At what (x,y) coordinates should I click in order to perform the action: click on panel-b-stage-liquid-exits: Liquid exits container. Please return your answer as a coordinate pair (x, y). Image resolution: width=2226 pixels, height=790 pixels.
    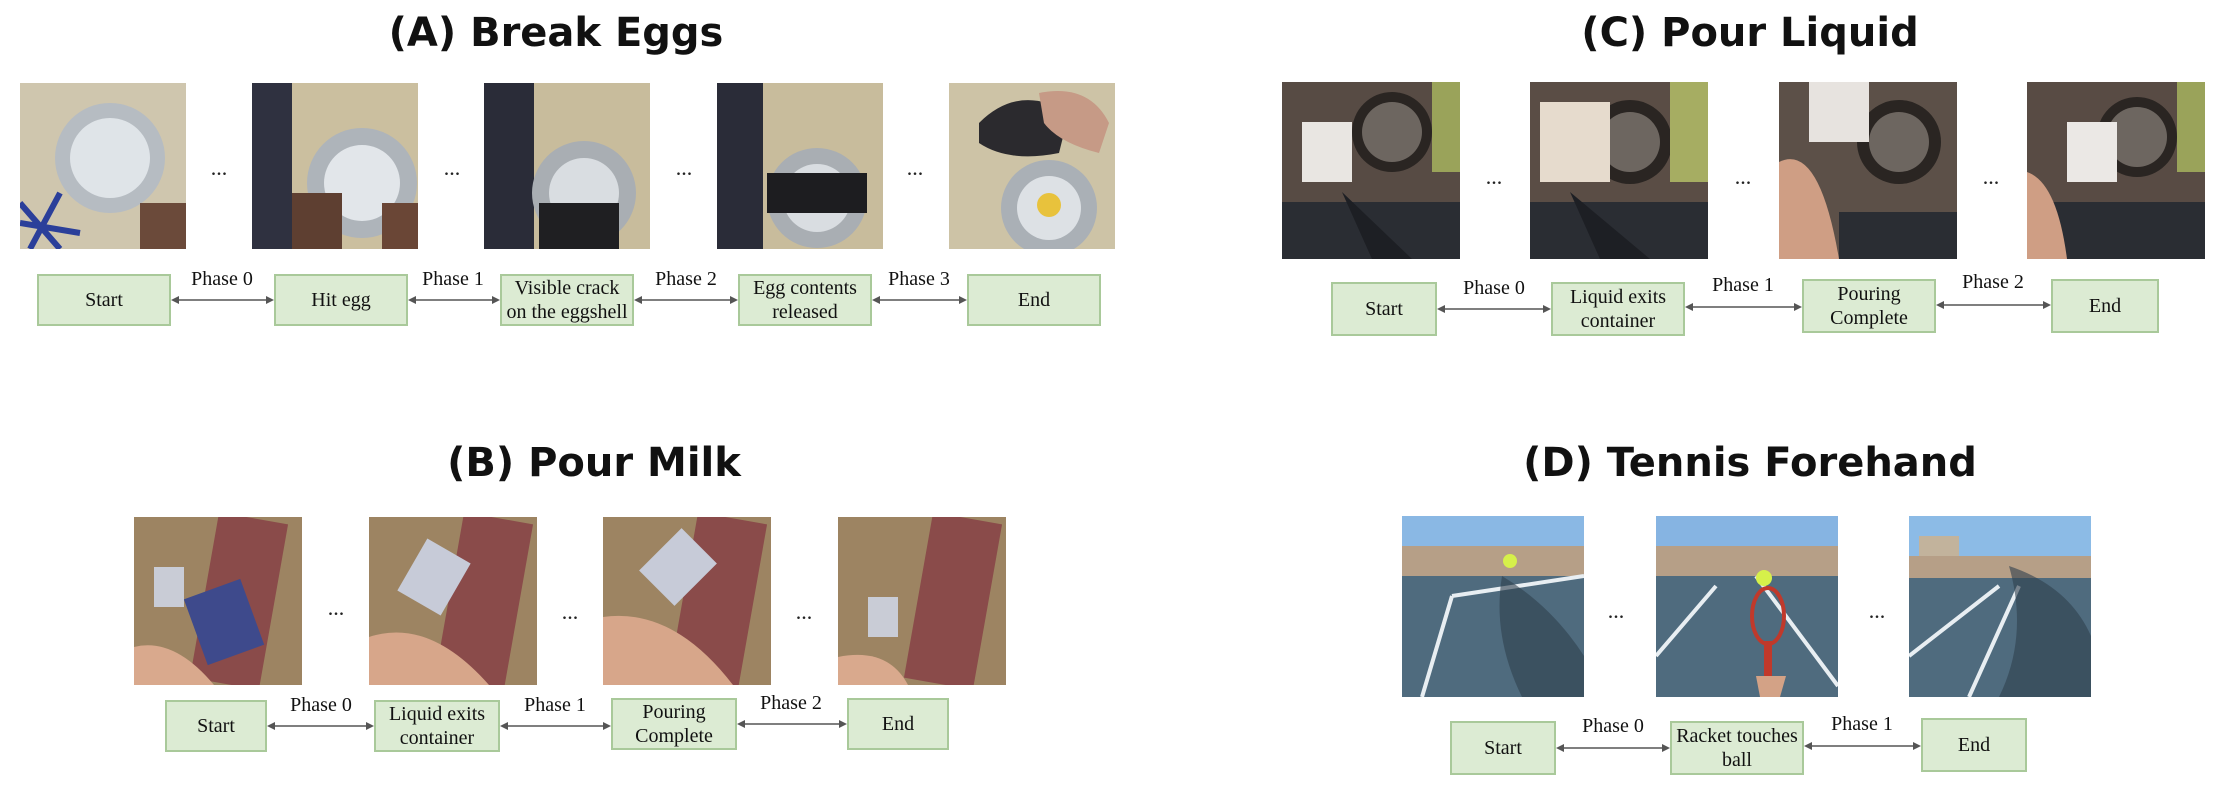
    Looking at the image, I should click on (437, 726).